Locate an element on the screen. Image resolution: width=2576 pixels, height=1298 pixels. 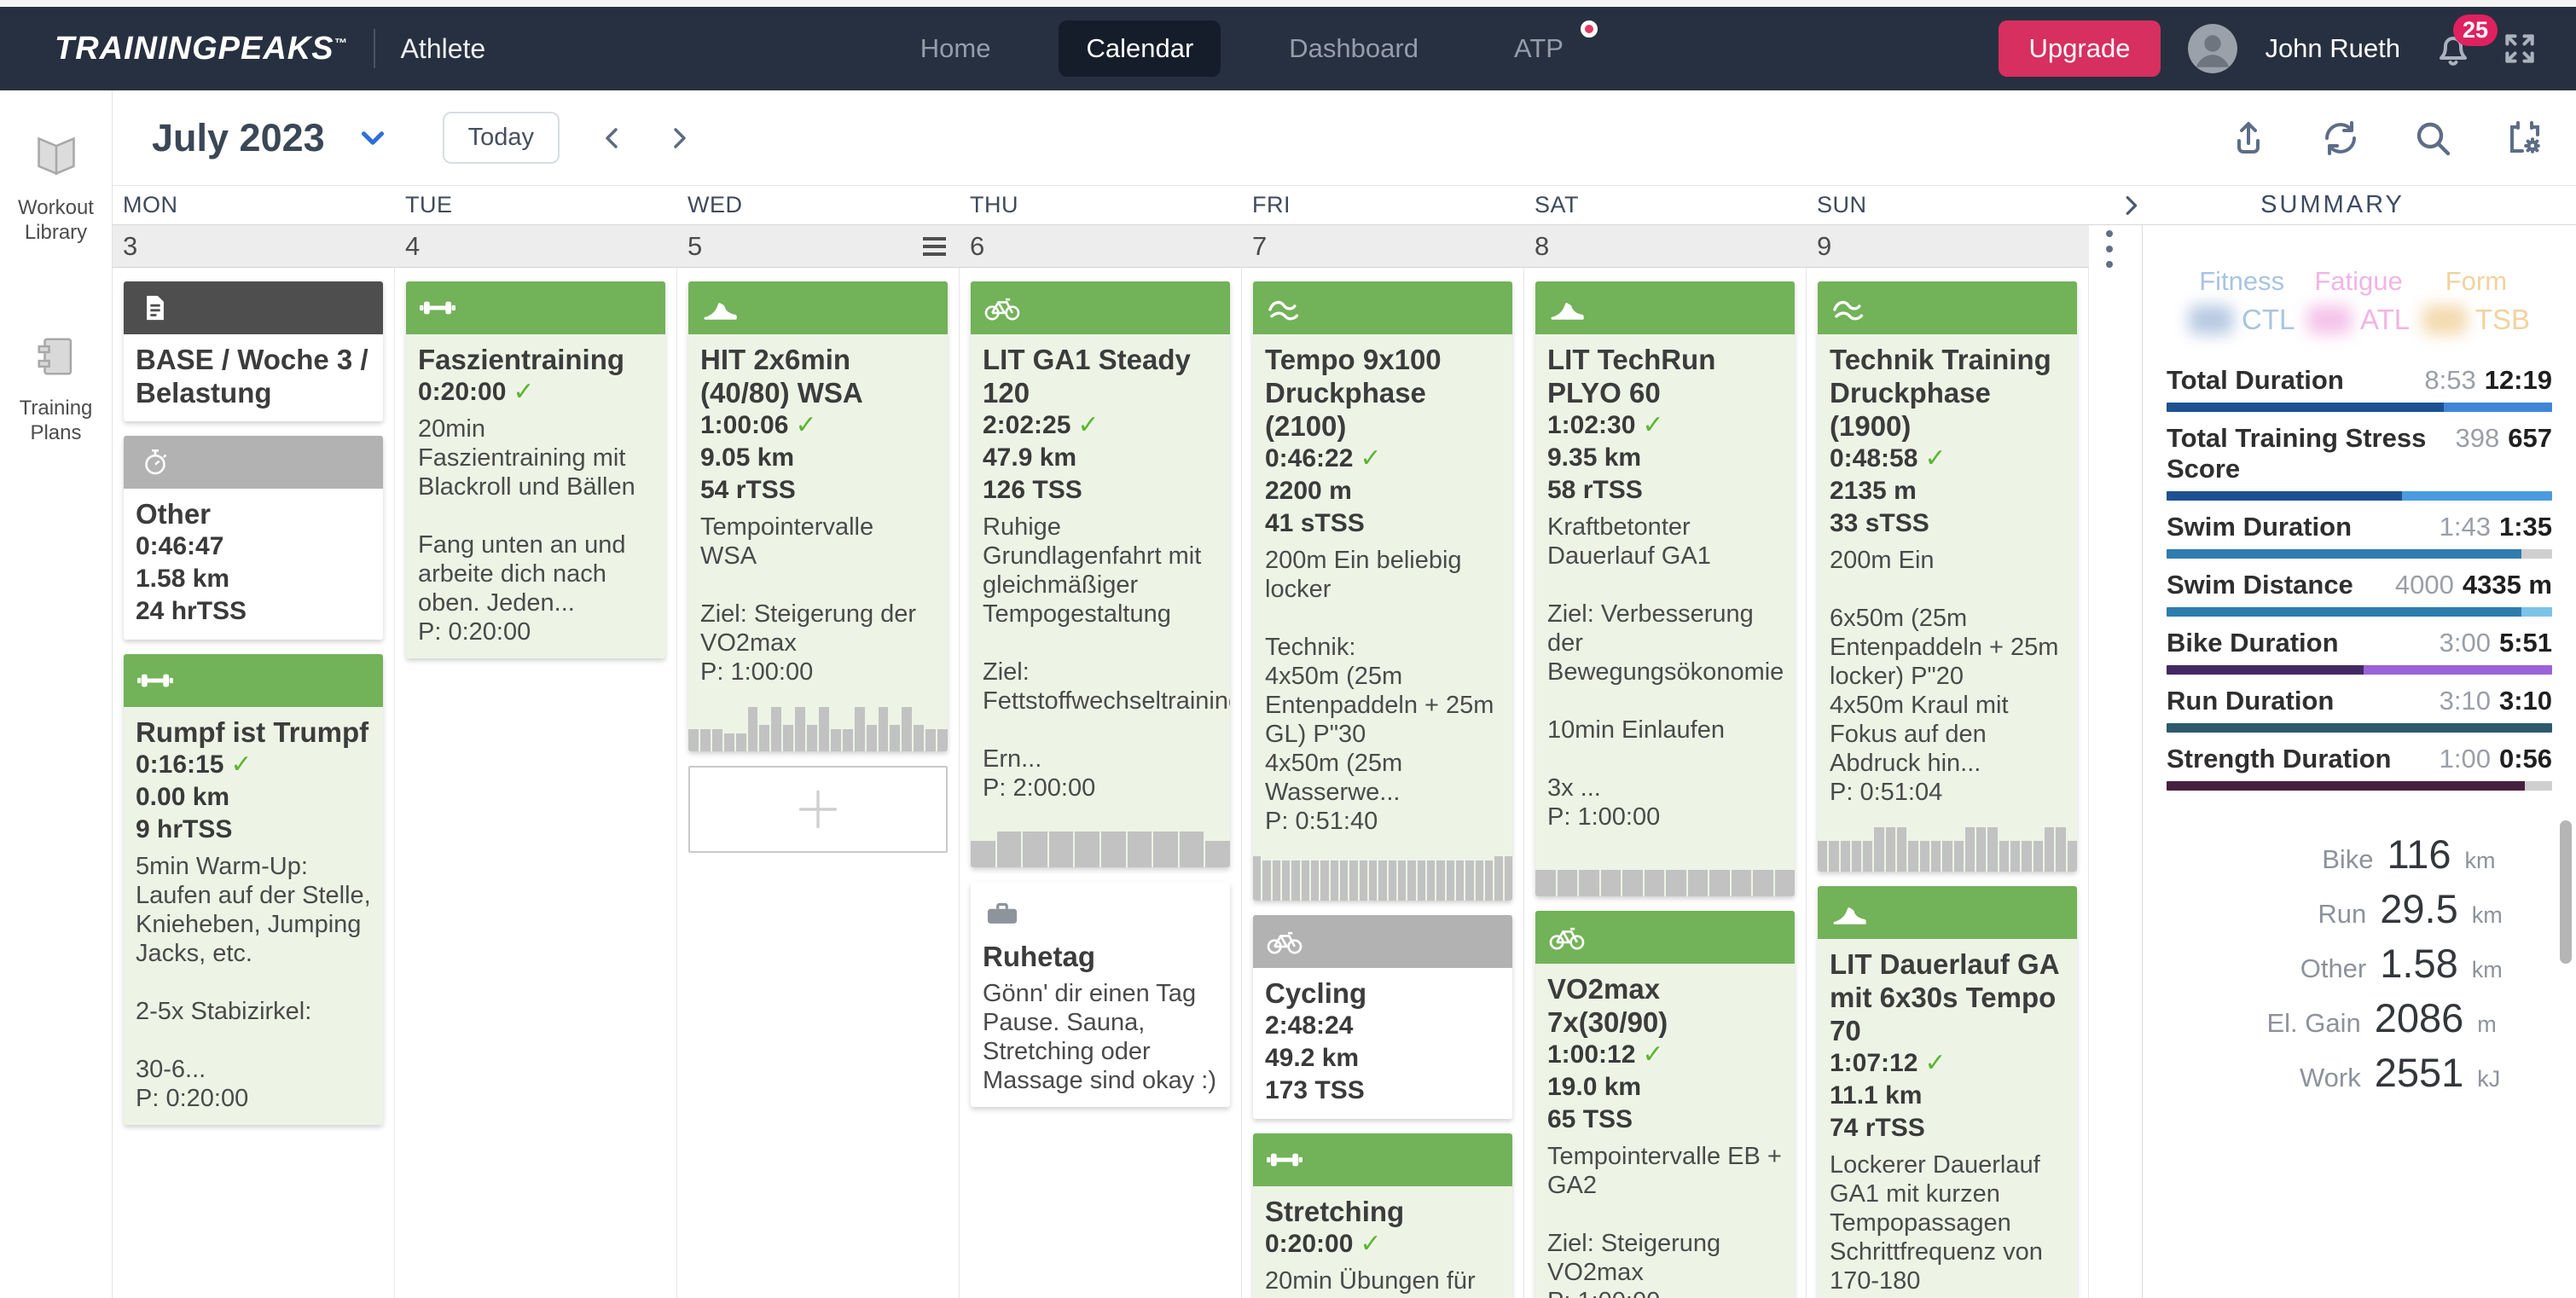
date-cell-tue: 4 is located at coordinates (536, 246).